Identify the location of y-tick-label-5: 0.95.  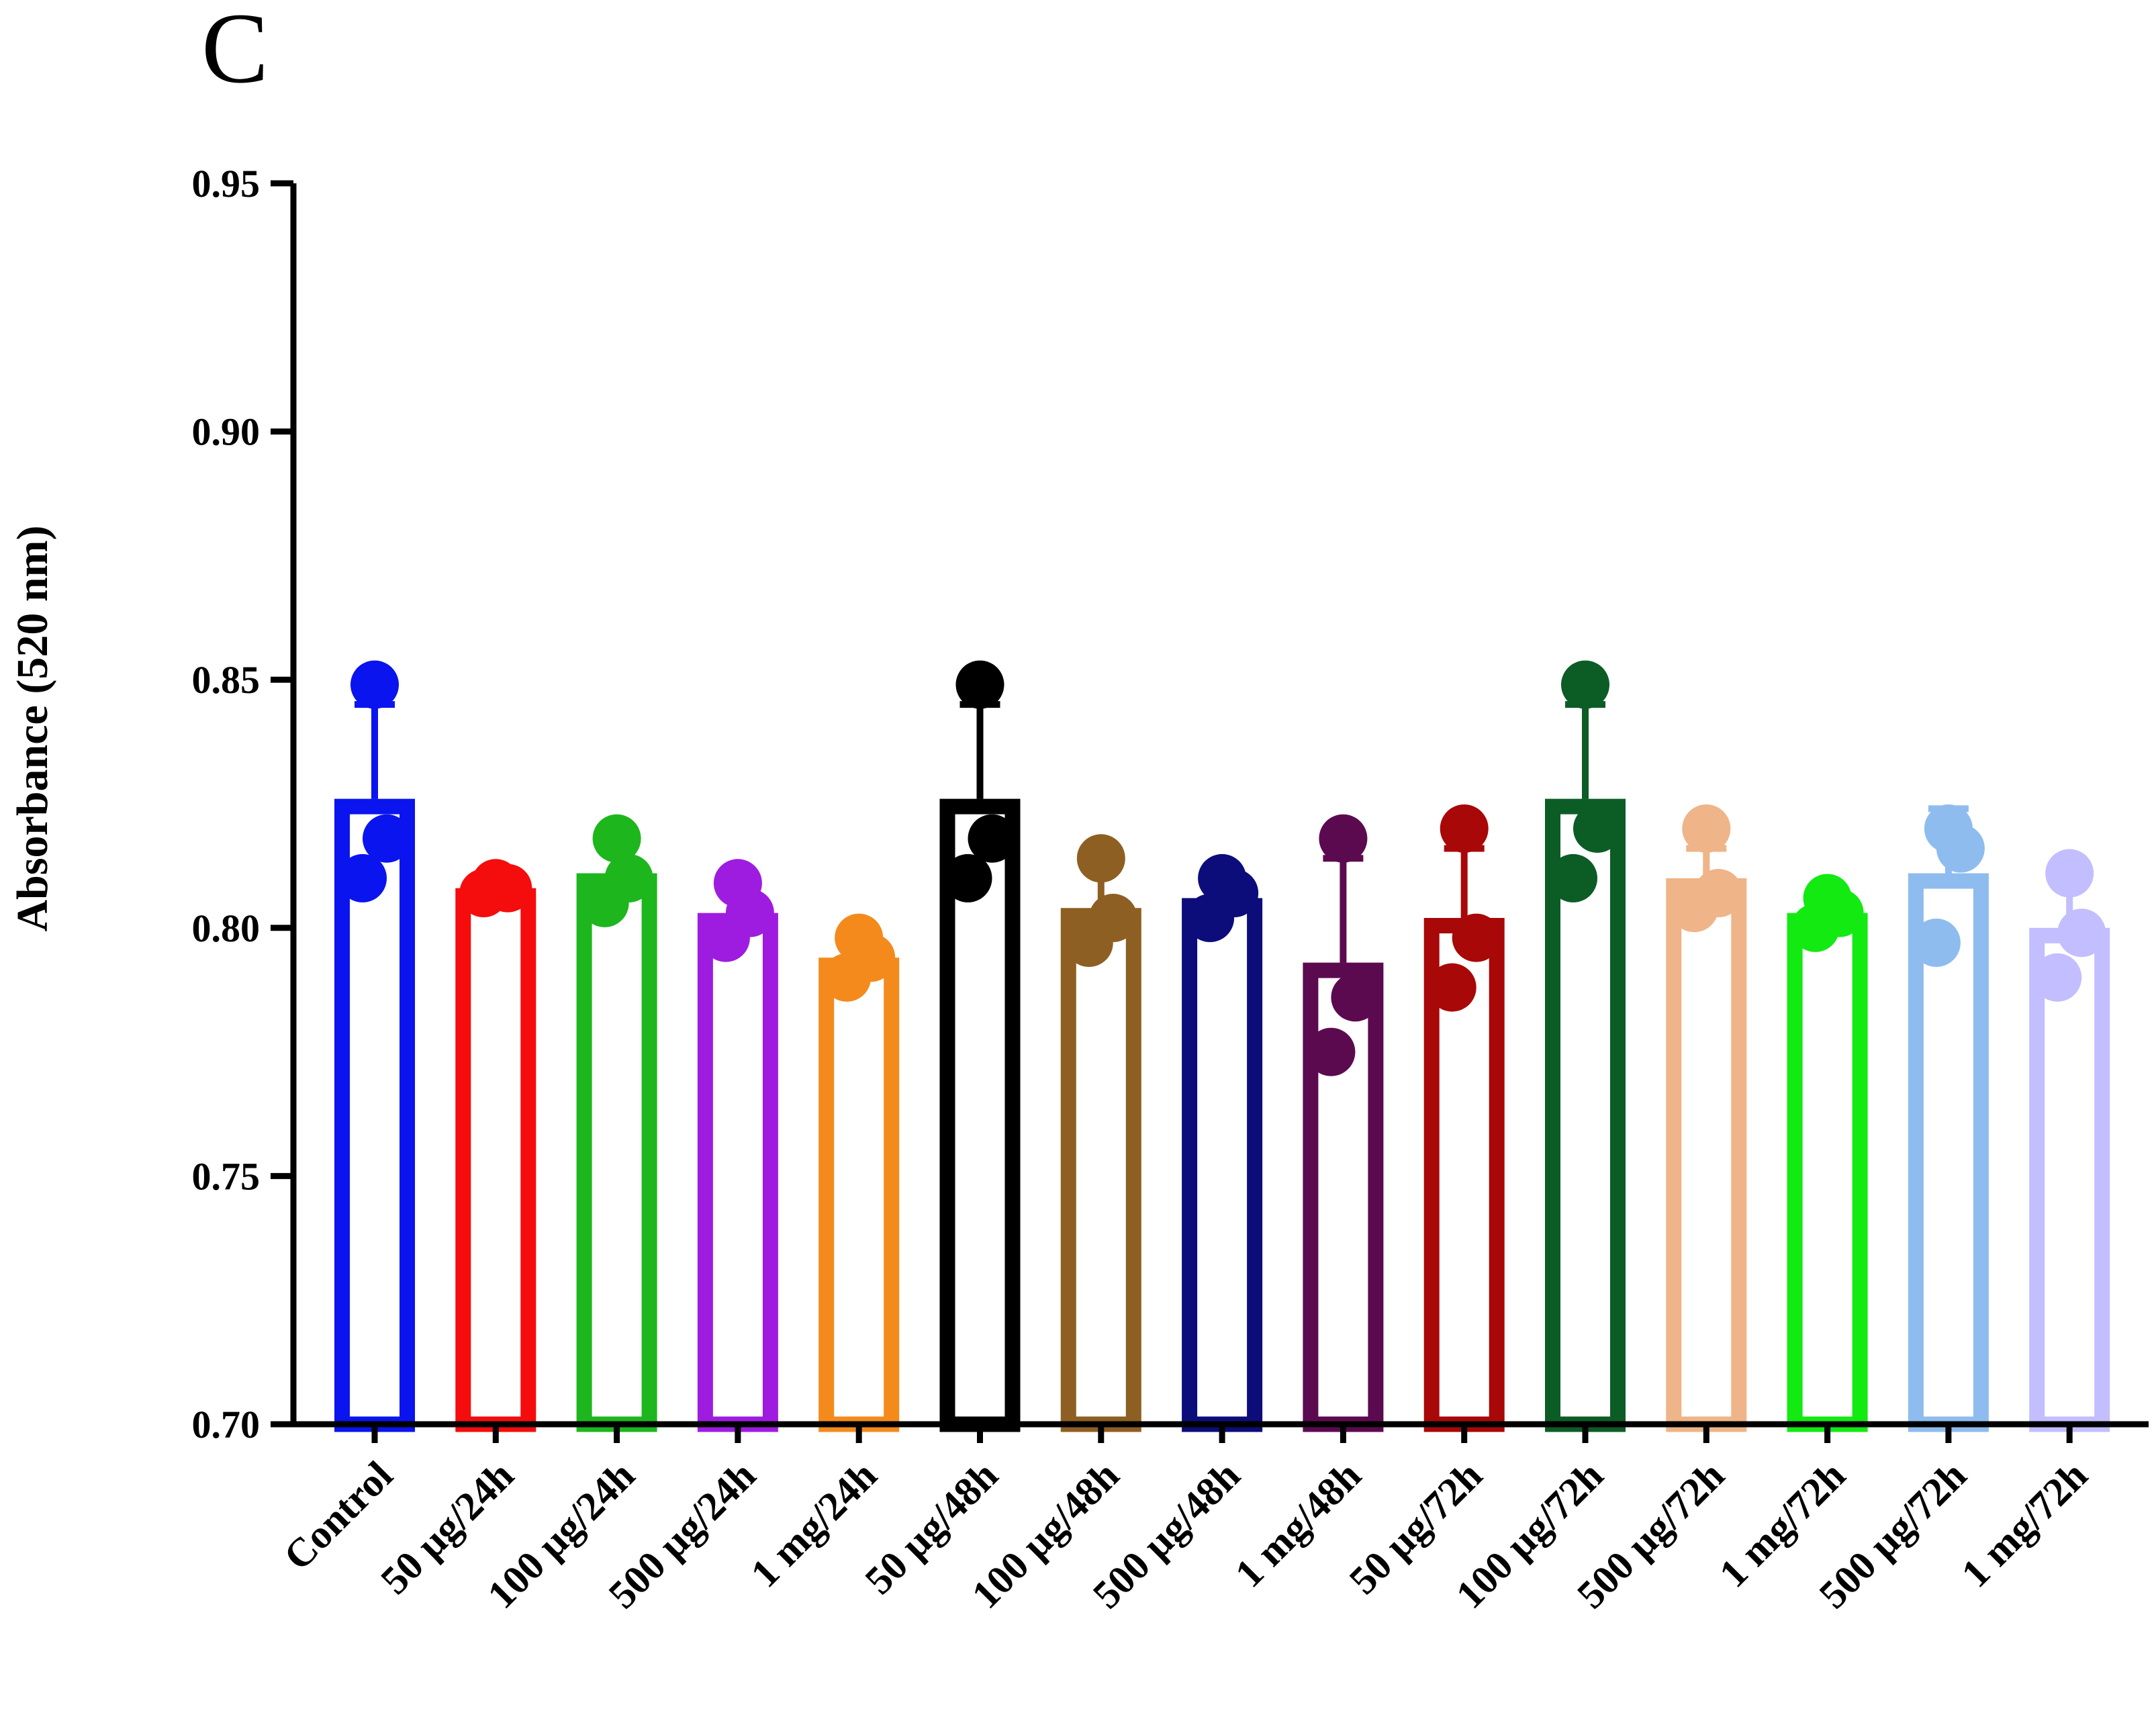
(227, 183).